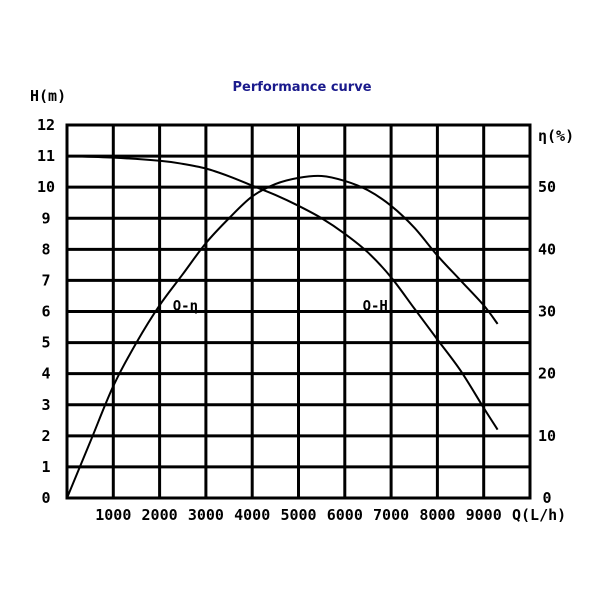 This screenshot has height=600, width=600. What do you see at coordinates (46, 156) in the screenshot?
I see `y-left-tick-label: 11` at bounding box center [46, 156].